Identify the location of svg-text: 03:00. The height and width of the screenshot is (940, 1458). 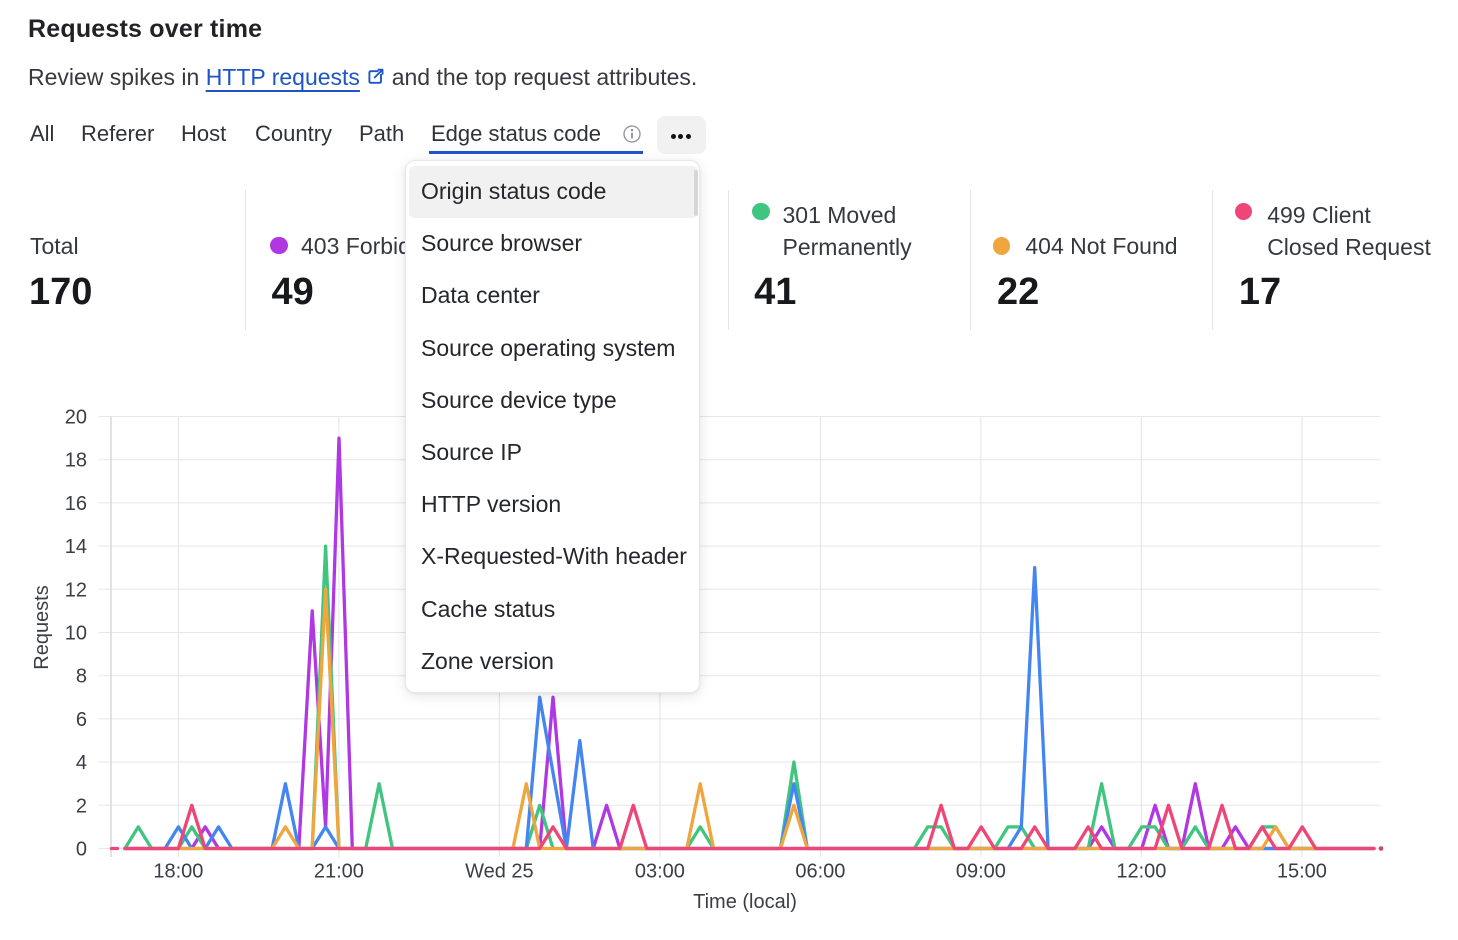
(660, 872).